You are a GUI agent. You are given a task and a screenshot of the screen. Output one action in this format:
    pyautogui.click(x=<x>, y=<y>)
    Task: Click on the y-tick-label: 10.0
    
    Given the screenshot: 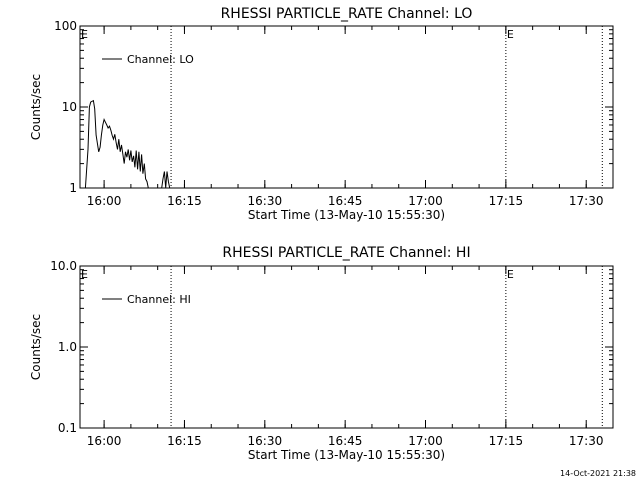 What is the action you would take?
    pyautogui.click(x=63, y=266)
    